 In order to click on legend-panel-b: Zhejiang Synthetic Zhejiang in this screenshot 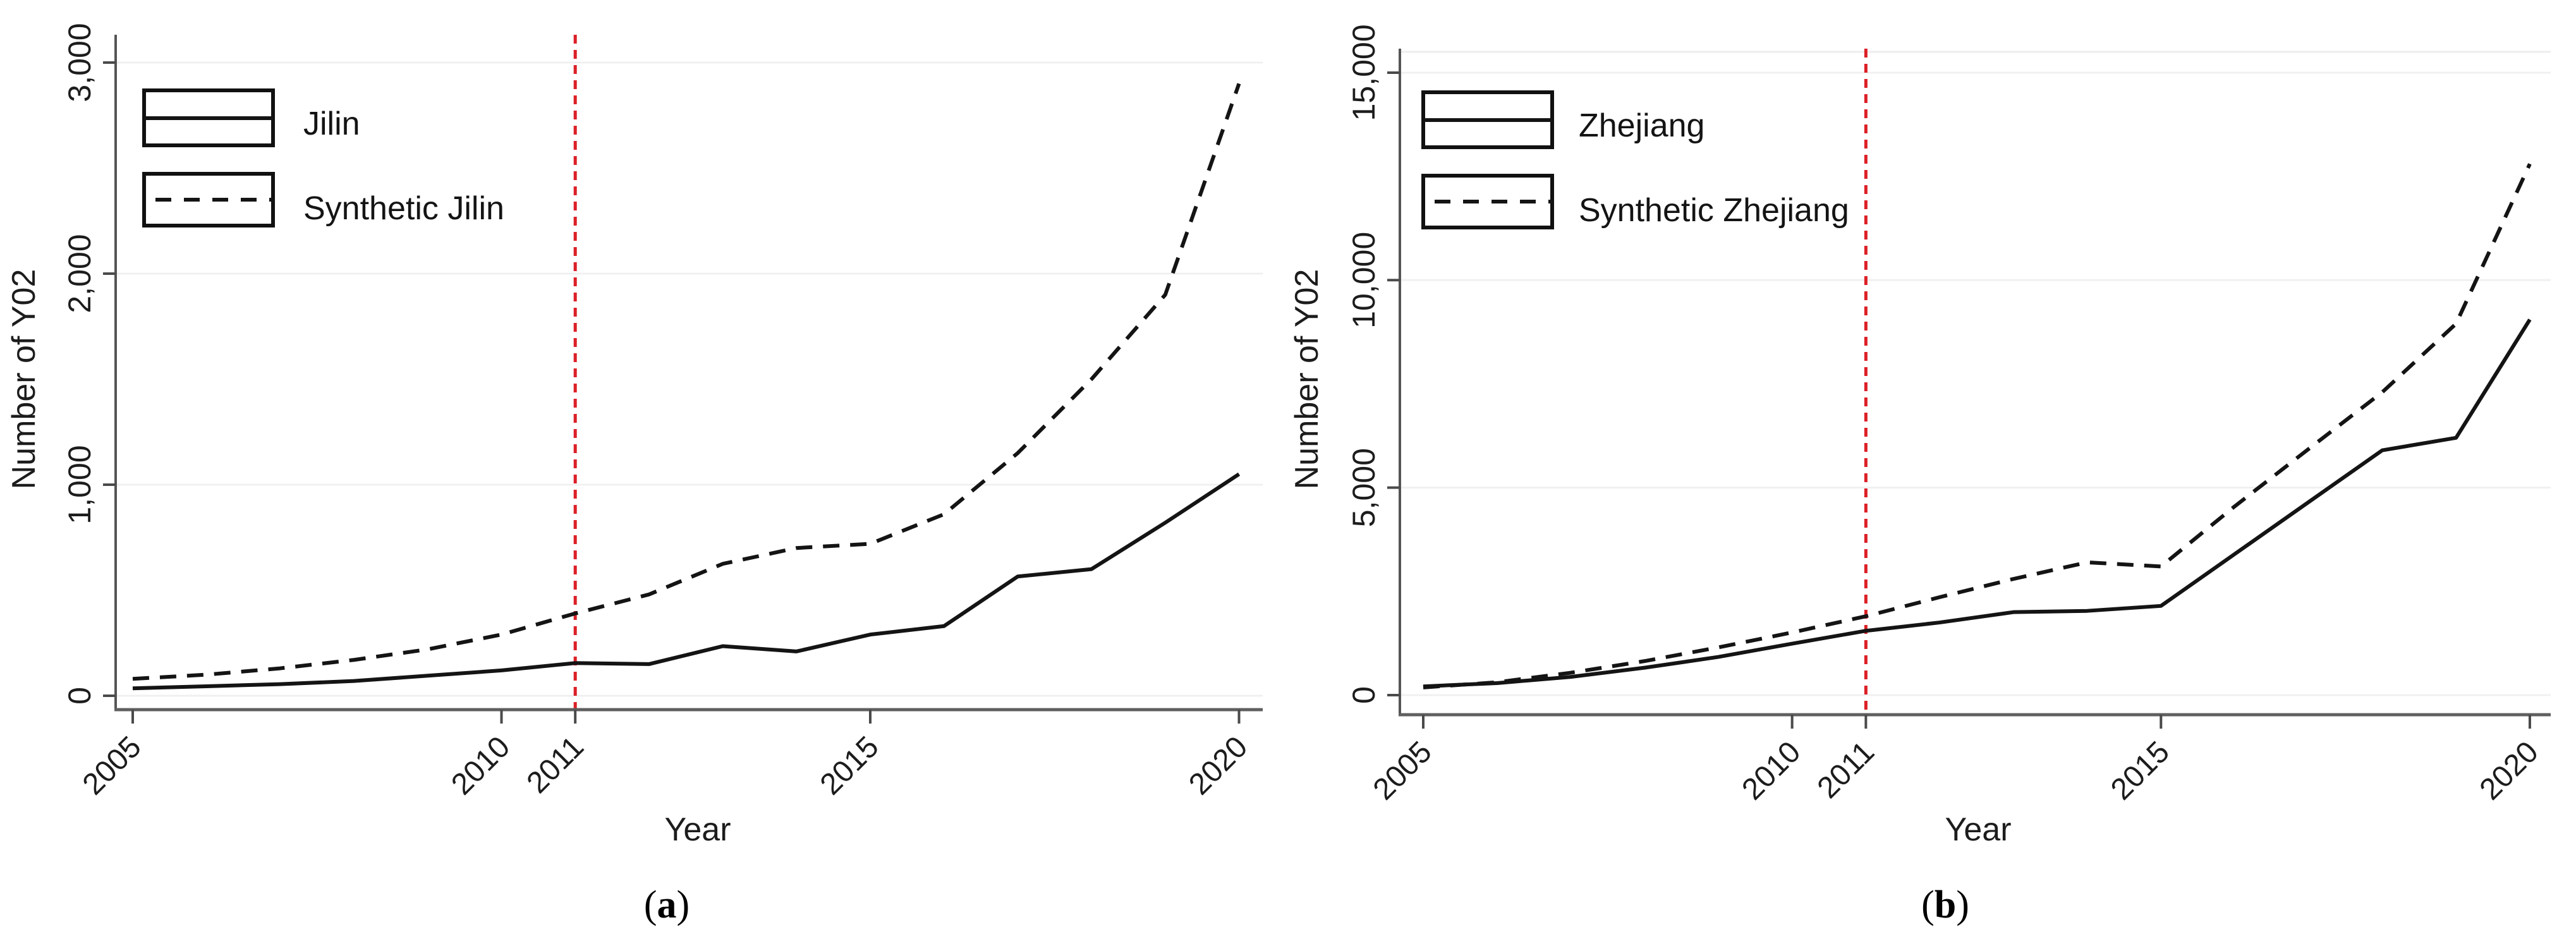, I will do `click(1635, 159)`.